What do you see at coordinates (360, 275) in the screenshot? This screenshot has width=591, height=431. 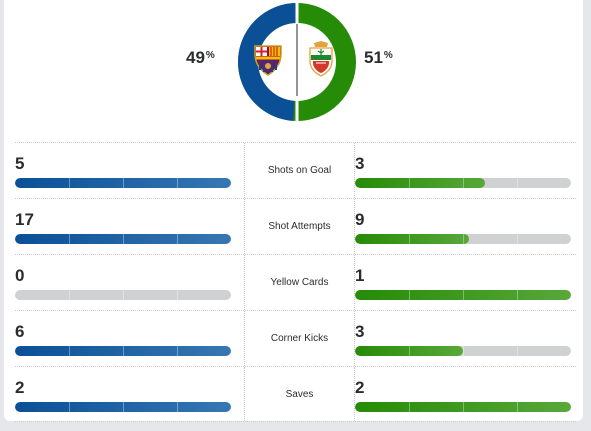 I see `away-stat-value: 1` at bounding box center [360, 275].